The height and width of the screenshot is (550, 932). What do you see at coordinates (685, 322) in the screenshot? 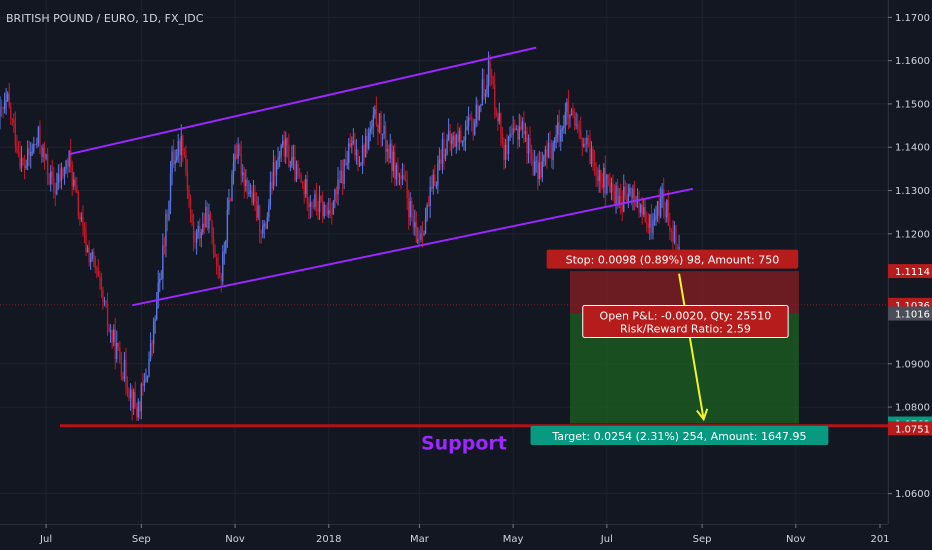
I see `pnl-label-box` at bounding box center [685, 322].